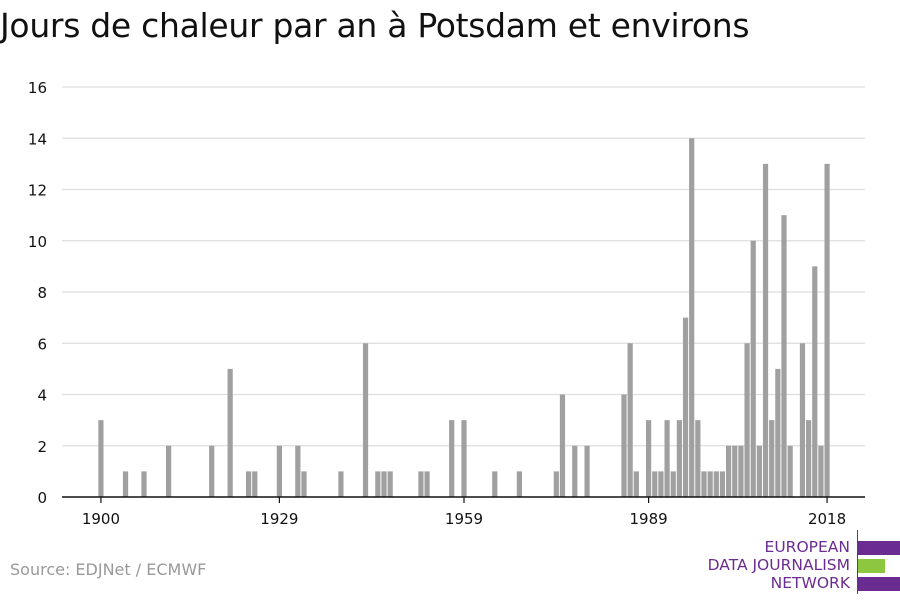 This screenshot has height=600, width=900. Describe the element at coordinates (42, 293) in the screenshot. I see `y-tick-label: 8` at that location.